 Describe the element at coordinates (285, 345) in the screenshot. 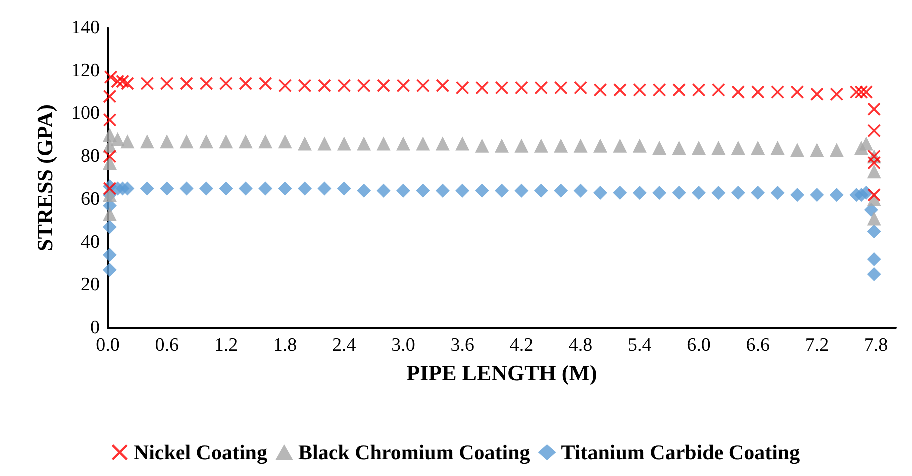

I see `x-tick-label: 1.8` at that location.